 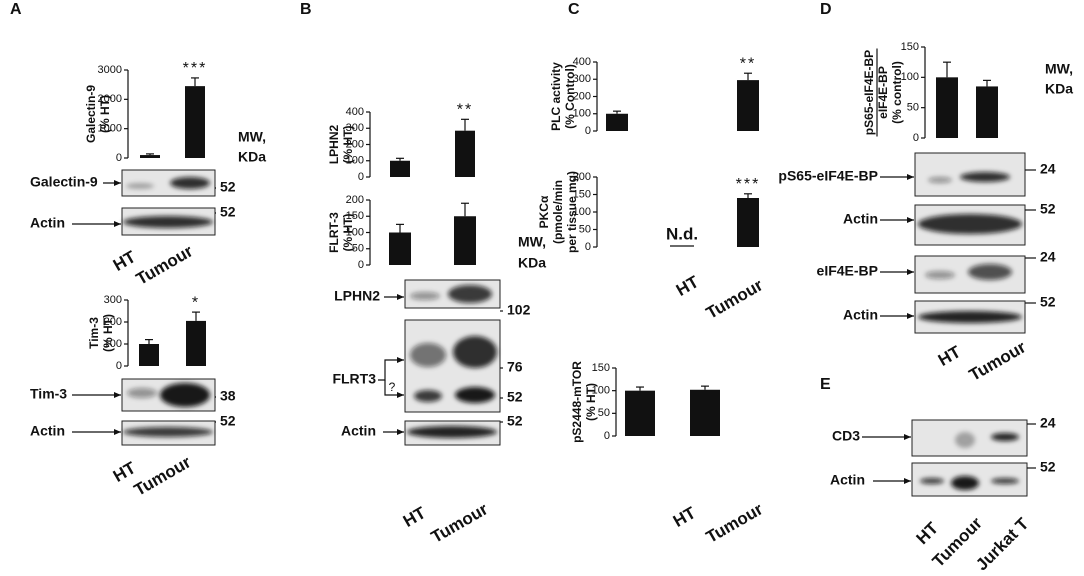 What do you see at coordinates (883, 92) in the screenshot?
I see `y-axis-label: eIF4E-BP` at bounding box center [883, 92].